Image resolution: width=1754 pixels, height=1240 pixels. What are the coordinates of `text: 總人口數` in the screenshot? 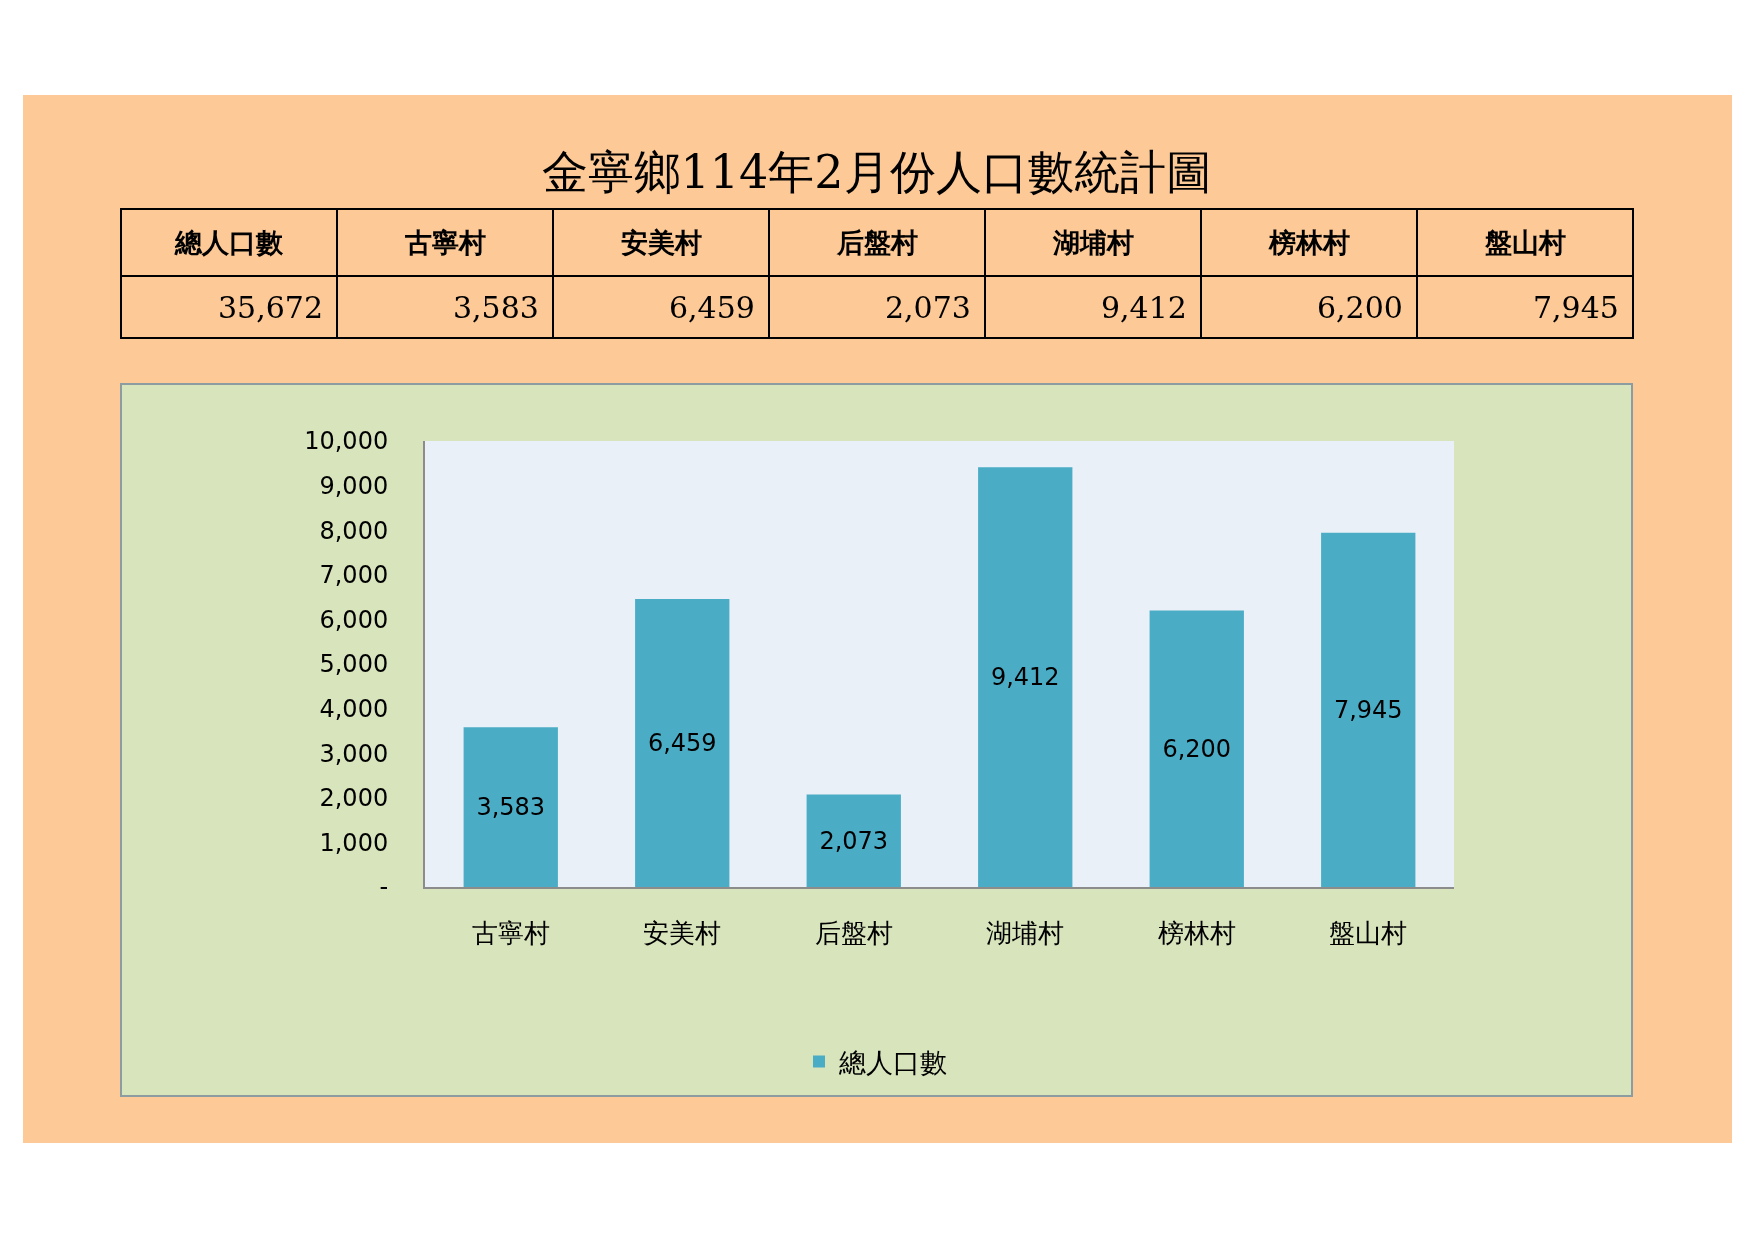 It's located at (229, 242).